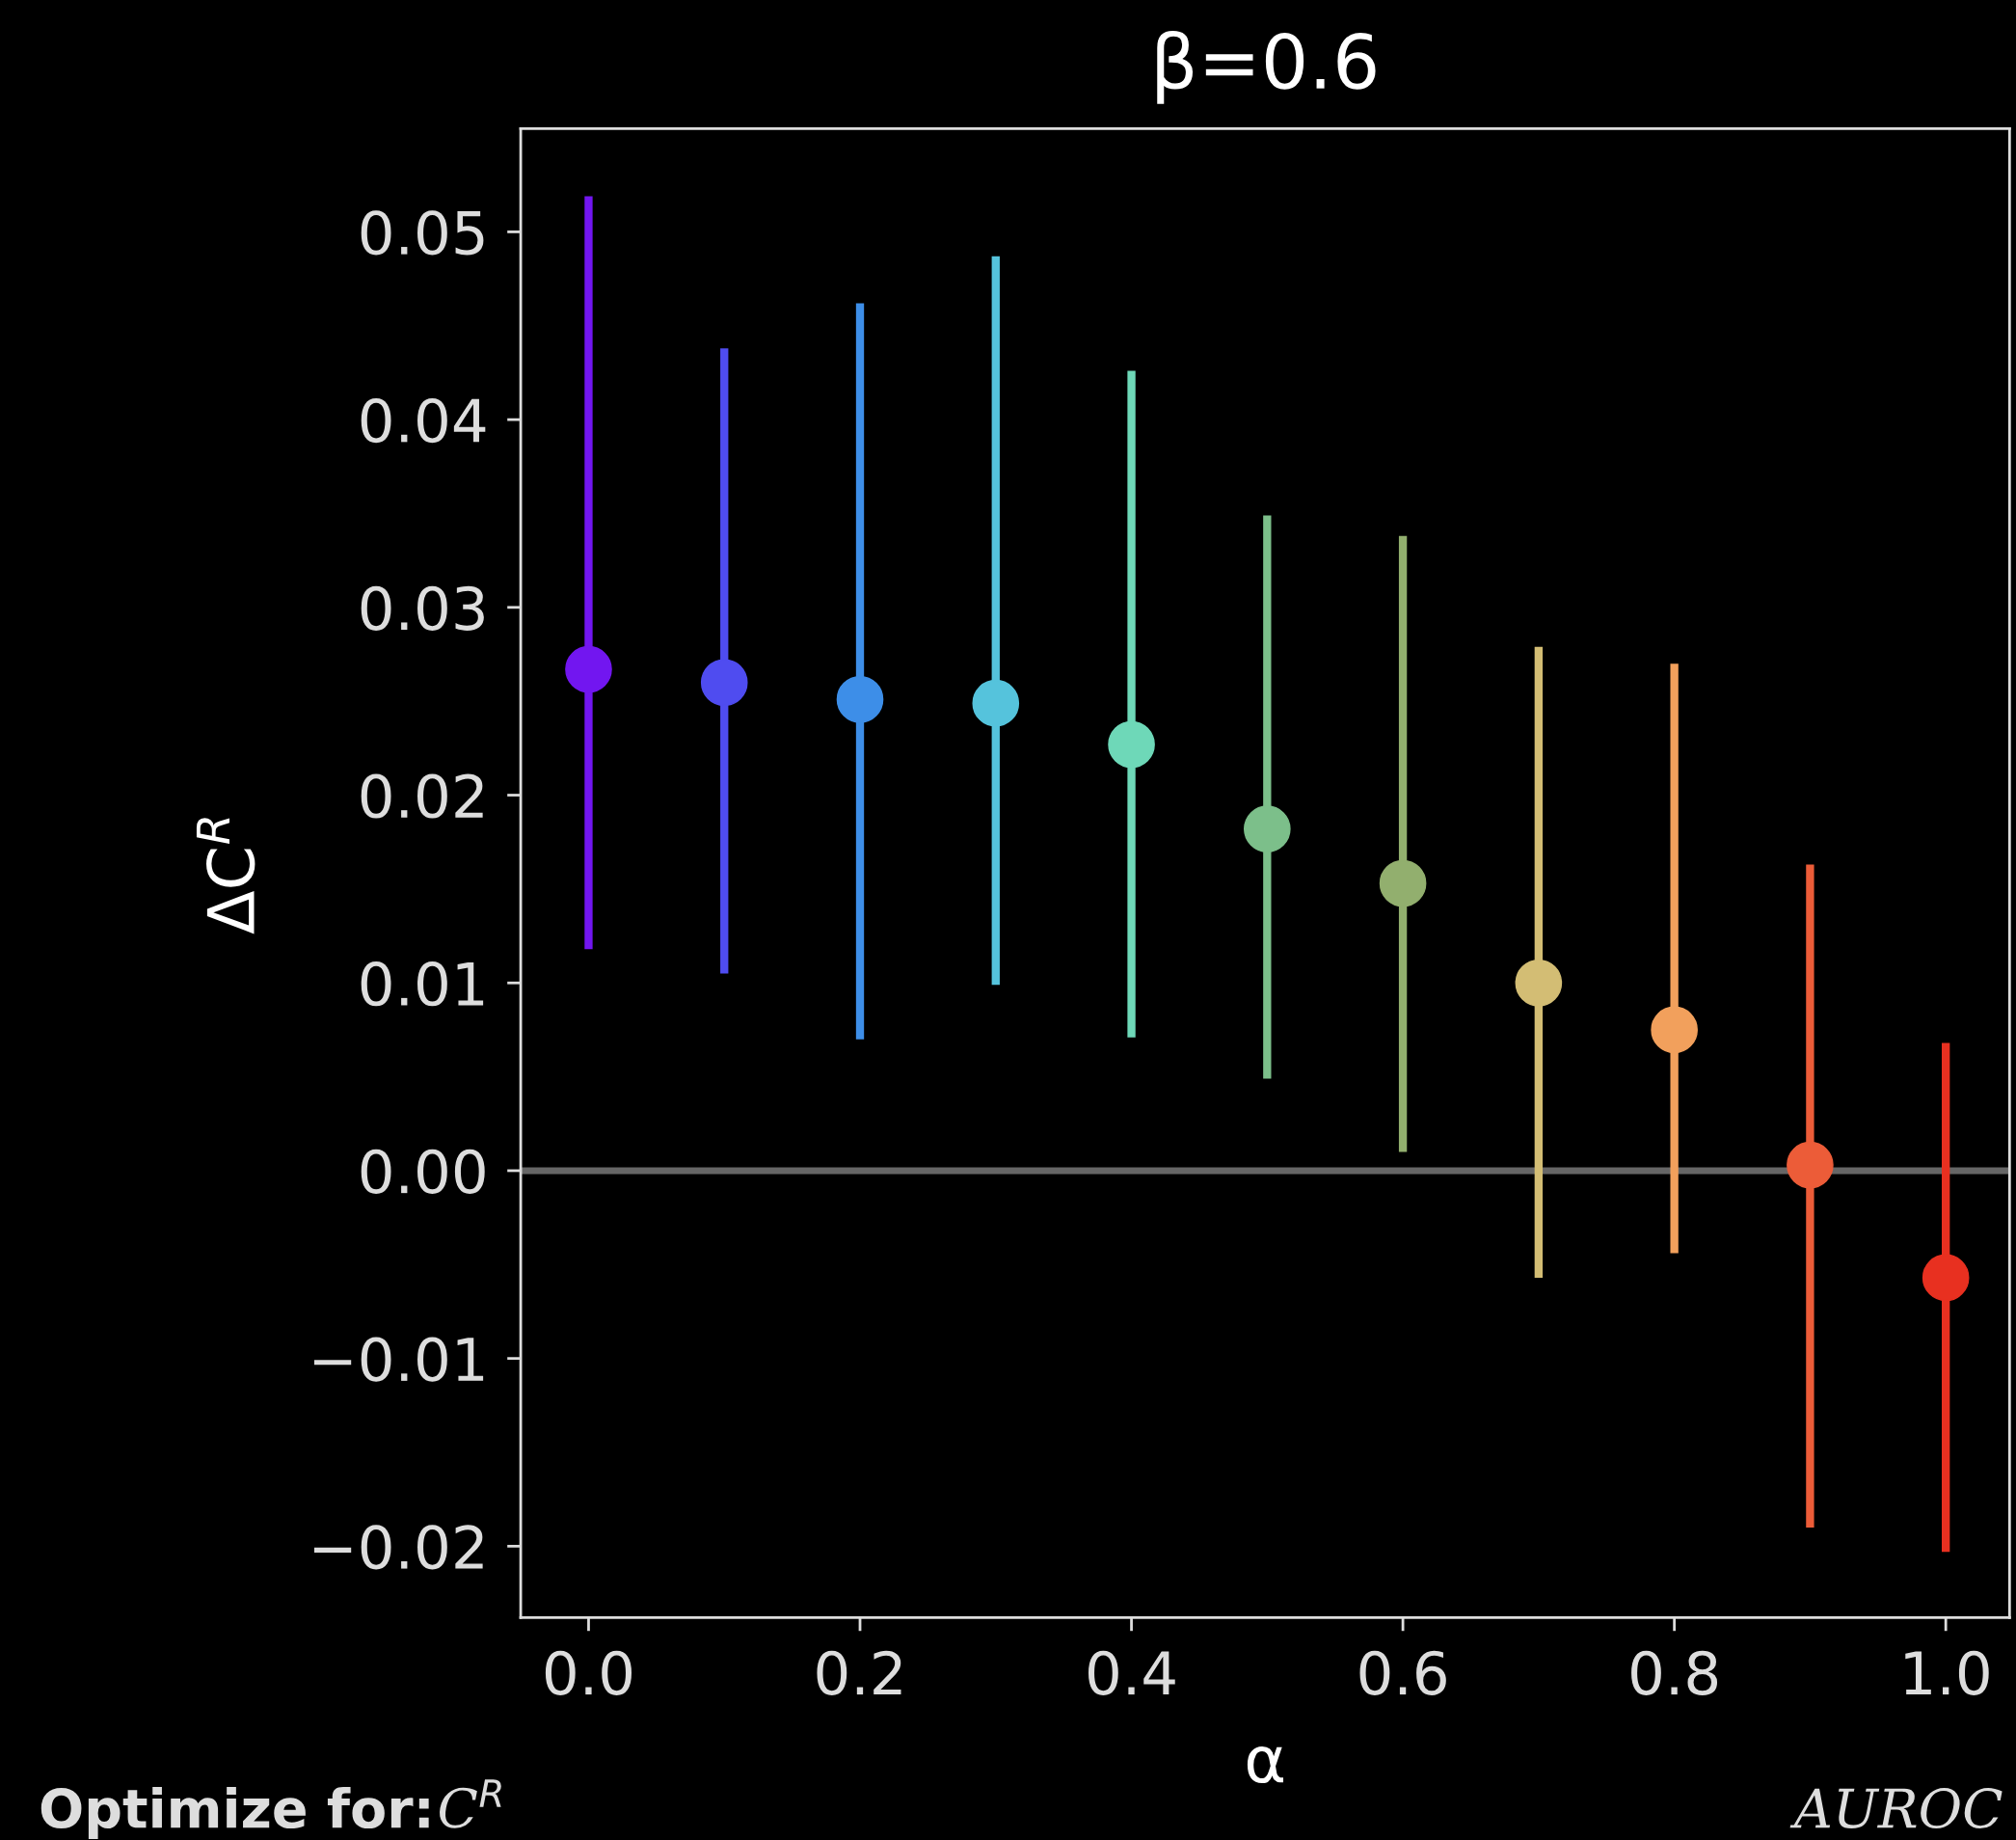 This screenshot has height=1840, width=2016. I want to click on y-tick-label: 0.01, so click(422, 984).